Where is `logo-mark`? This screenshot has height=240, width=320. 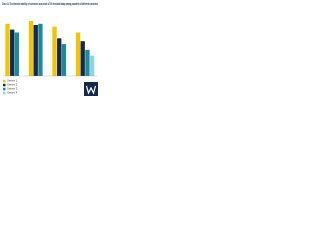
logo-mark is located at coordinates (91, 90).